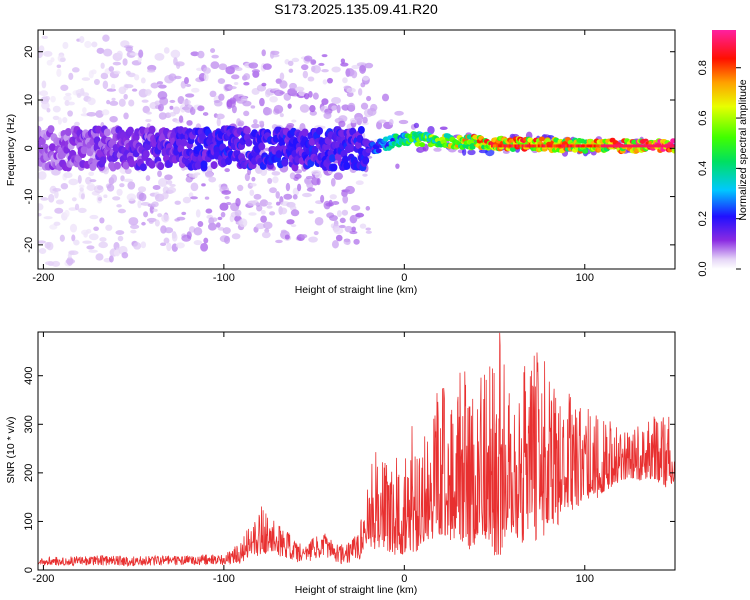 Image resolution: width=750 pixels, height=600 pixels. What do you see at coordinates (11, 150) in the screenshot?
I see `spectrogram-ylabel: Frequency (Hz)` at bounding box center [11, 150].